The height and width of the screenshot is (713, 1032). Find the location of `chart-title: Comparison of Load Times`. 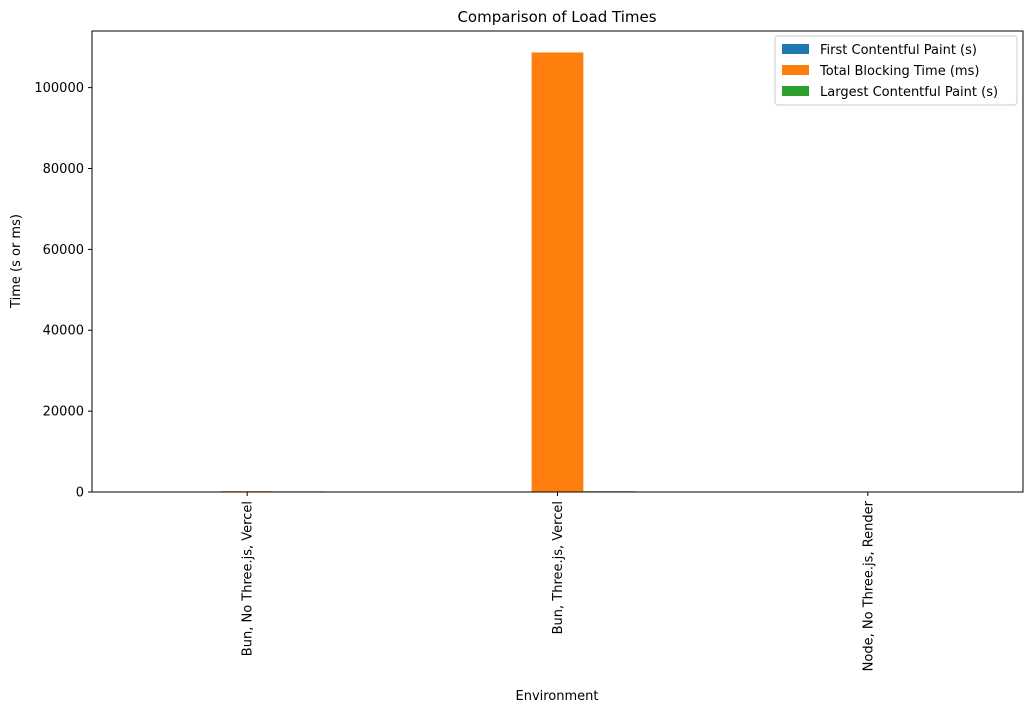

chart-title: Comparison of Load Times is located at coordinates (556, 17).